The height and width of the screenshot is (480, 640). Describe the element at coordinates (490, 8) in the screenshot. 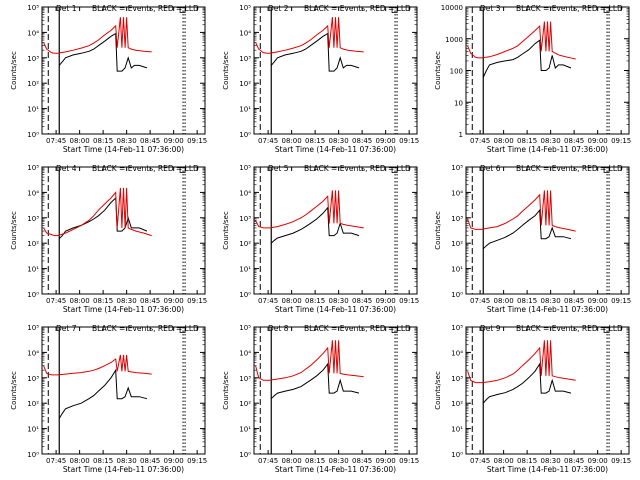

I see `panel-title: Det 3` at that location.